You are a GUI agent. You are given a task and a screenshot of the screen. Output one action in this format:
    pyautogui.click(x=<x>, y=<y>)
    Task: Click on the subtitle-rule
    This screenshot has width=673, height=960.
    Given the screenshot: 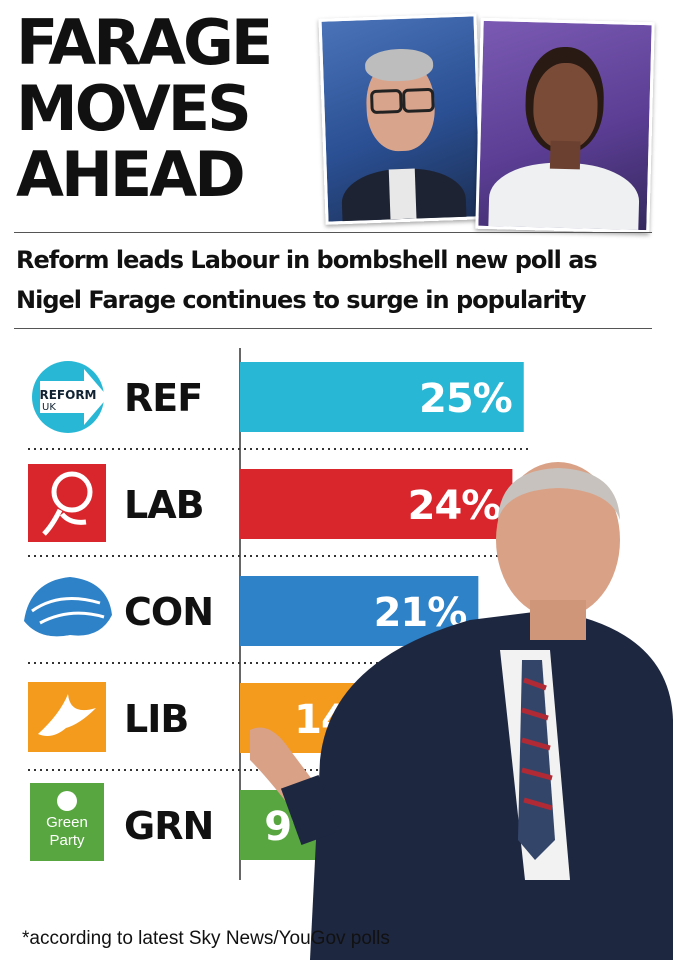 What is the action you would take?
    pyautogui.click(x=333, y=328)
    